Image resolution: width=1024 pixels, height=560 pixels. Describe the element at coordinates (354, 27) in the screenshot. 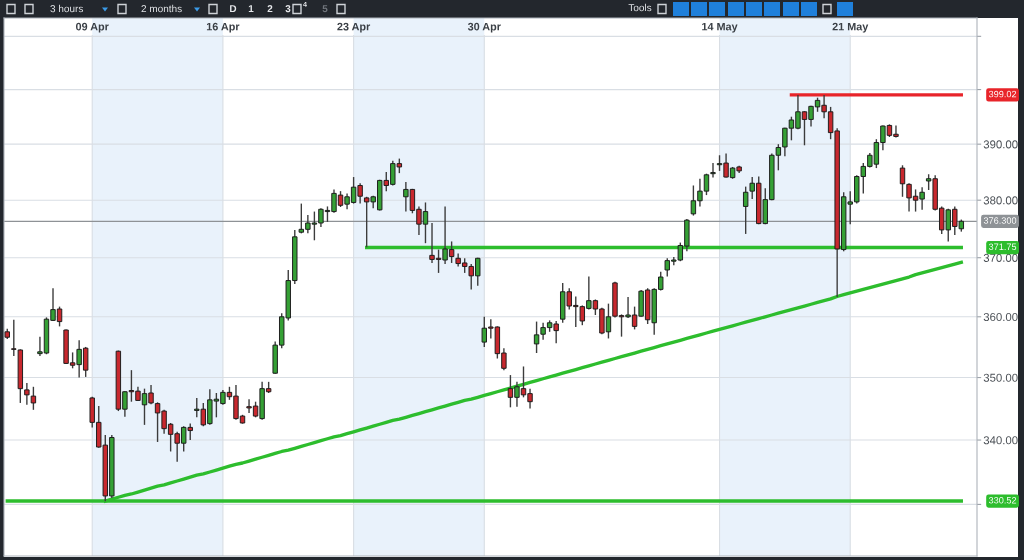

I see `x-tick-label: 23 Apr` at that location.